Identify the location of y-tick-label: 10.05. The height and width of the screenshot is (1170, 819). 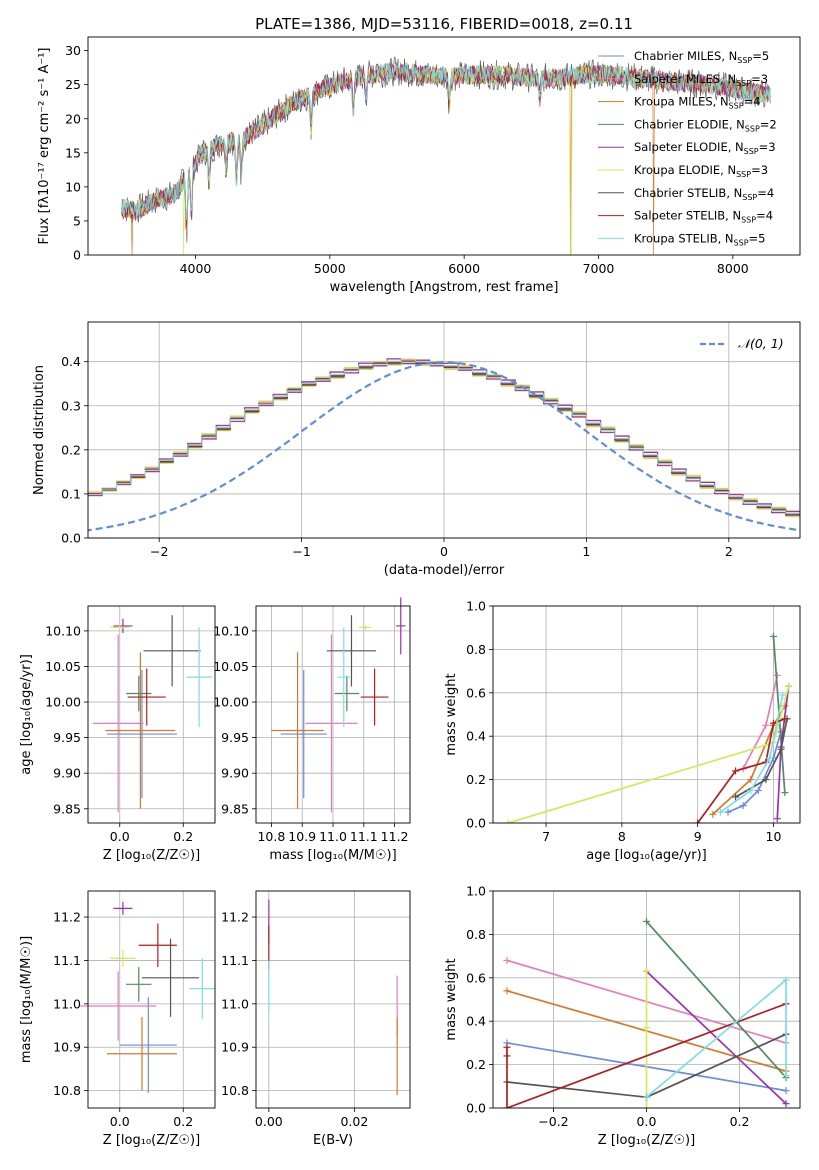
(231, 666).